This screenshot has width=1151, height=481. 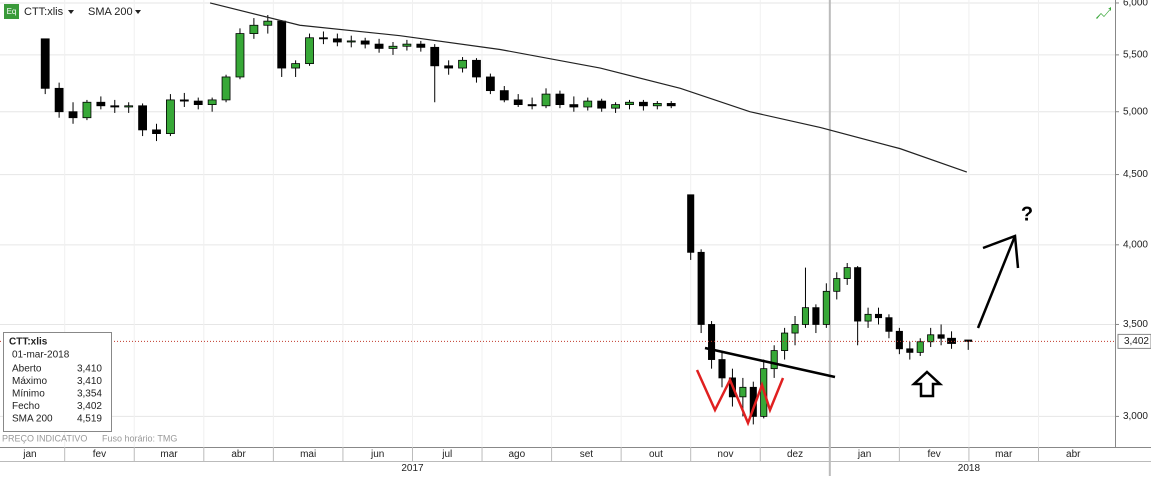 What do you see at coordinates (516, 454) in the screenshot?
I see `x-tick-label: ago` at bounding box center [516, 454].